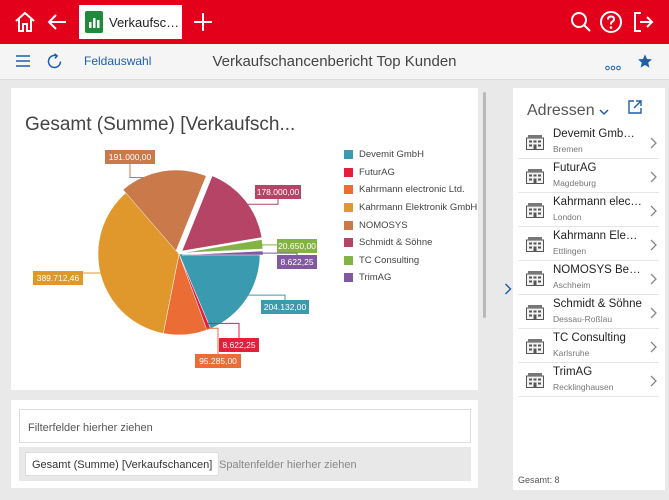 This screenshot has height=500, width=669. What do you see at coordinates (588, 278) in the screenshot?
I see `address-list-item: NOMOSYS Bera... Aschheim` at bounding box center [588, 278].